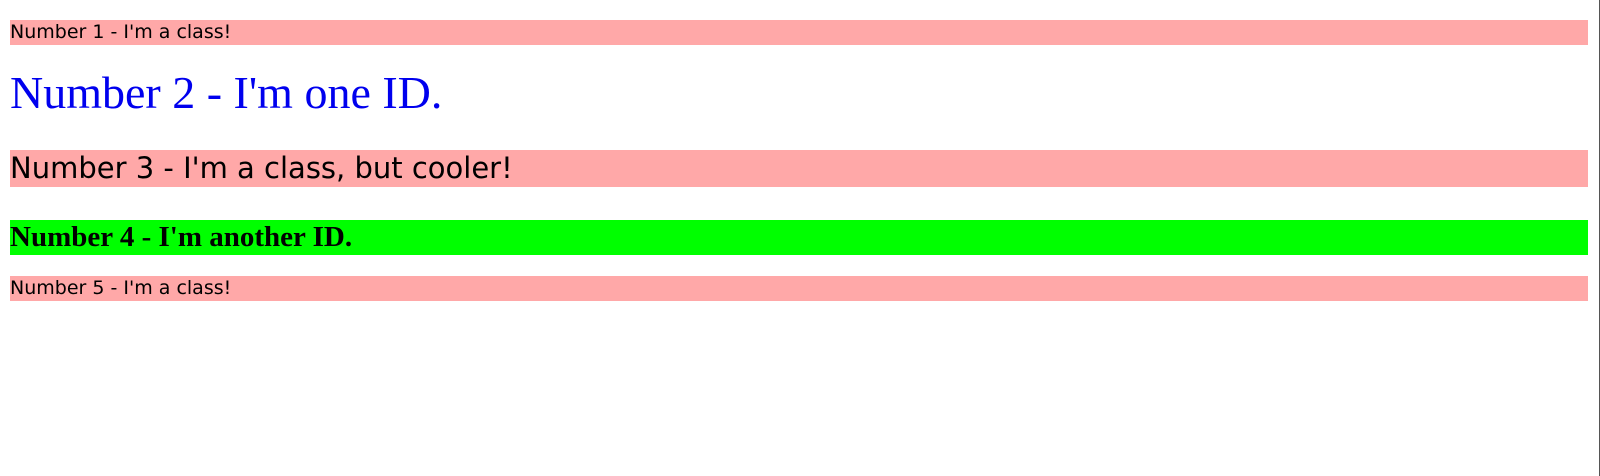  Describe the element at coordinates (799, 237) in the screenshot. I see `id-heading-another: Number 4 - I'm another ID.` at that location.